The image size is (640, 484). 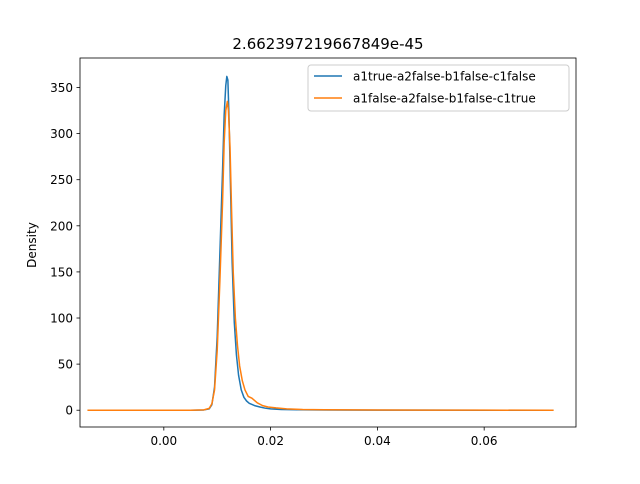 What do you see at coordinates (65, 365) in the screenshot?
I see `y-tick-label: 50` at bounding box center [65, 365].